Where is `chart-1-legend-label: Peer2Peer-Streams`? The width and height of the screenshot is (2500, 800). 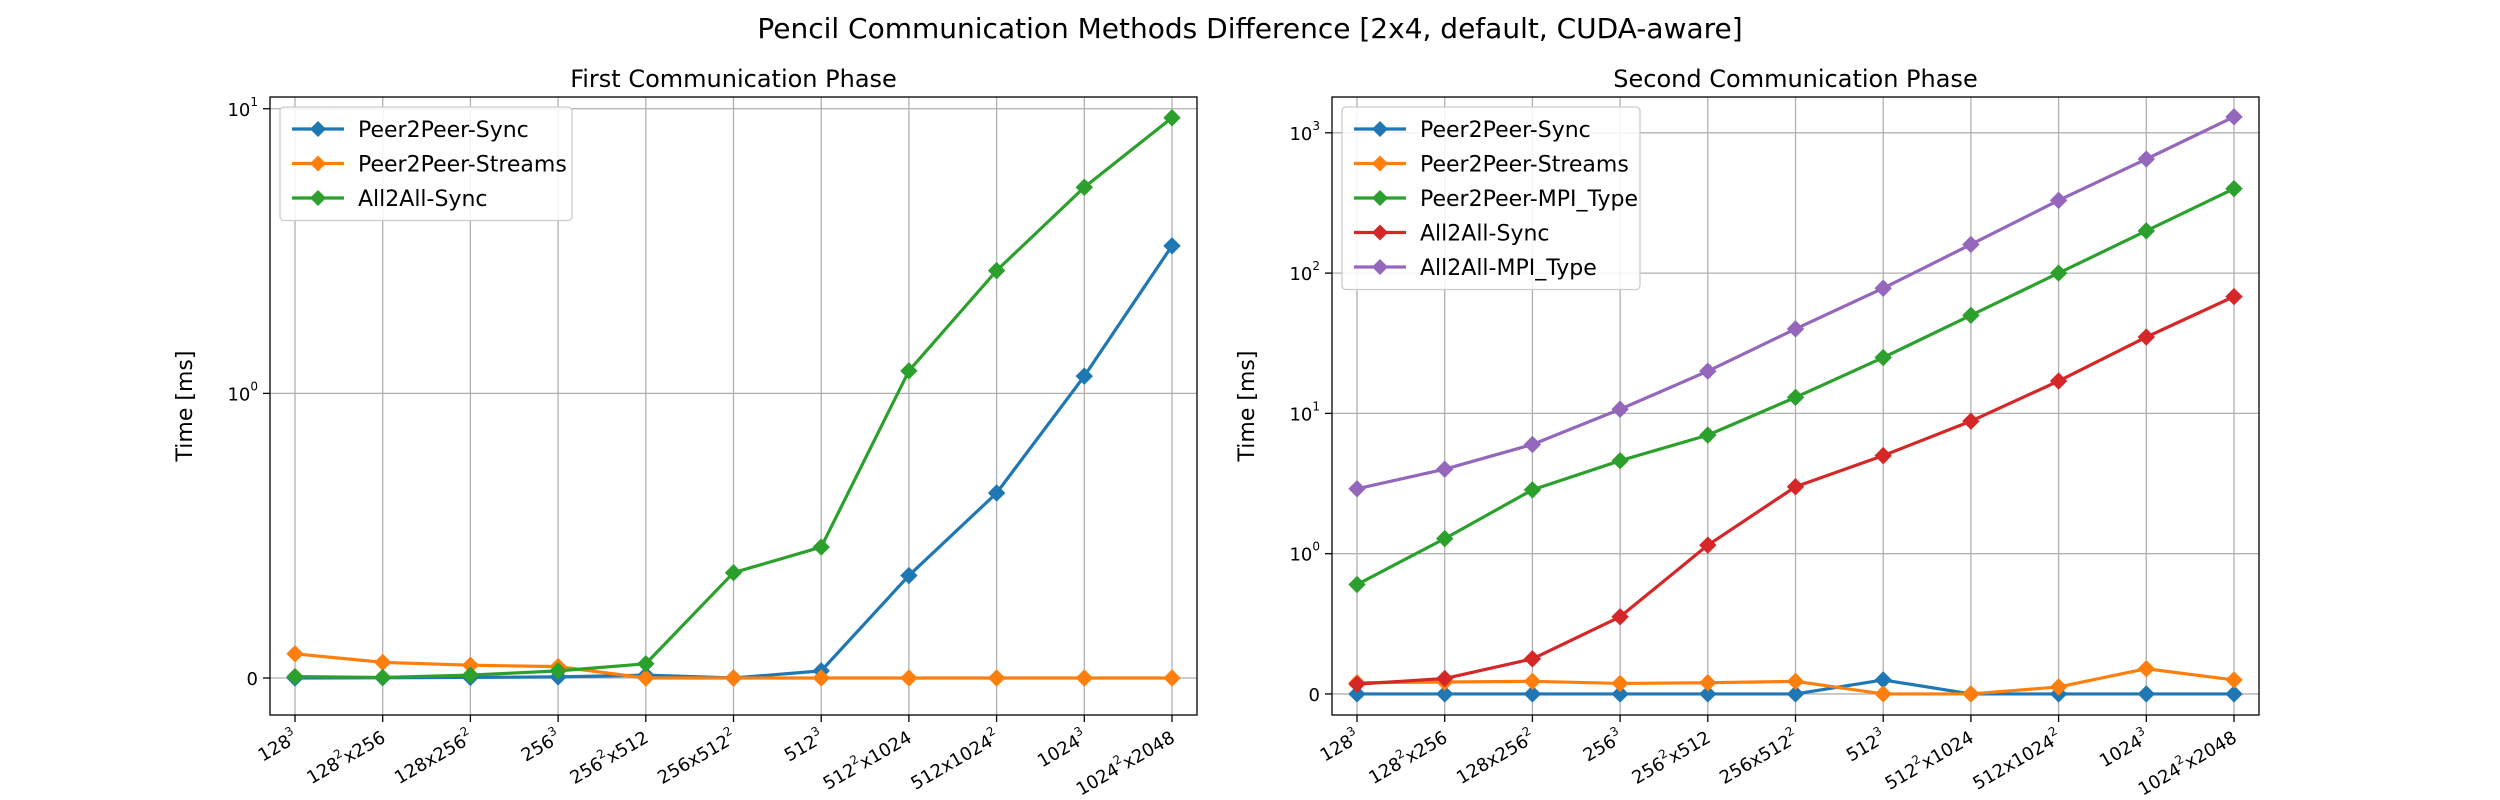
chart-1-legend-label: Peer2Peer-Streams is located at coordinates (1524, 165).